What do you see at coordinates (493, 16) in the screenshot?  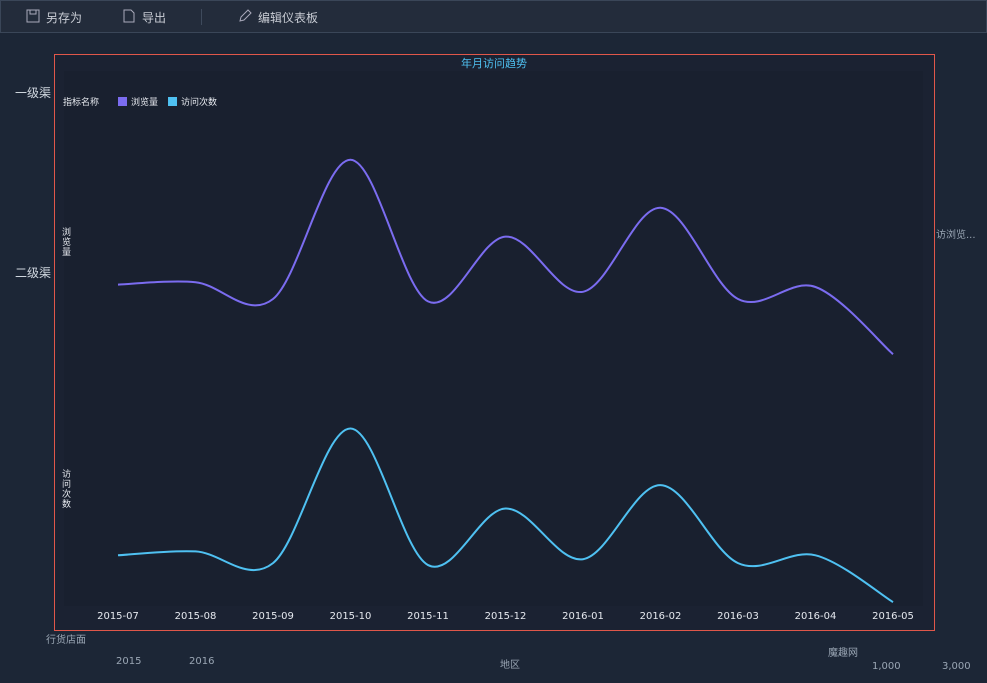 I see `toolbar: 另存为 导出 编辑仪表板` at bounding box center [493, 16].